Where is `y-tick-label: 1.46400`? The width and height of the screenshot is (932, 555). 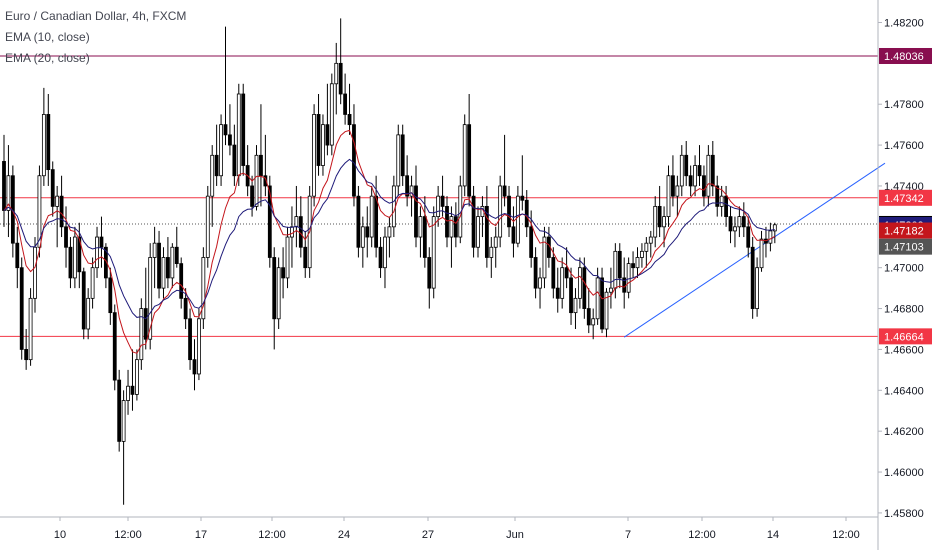
y-tick-label: 1.46400 is located at coordinates (904, 391).